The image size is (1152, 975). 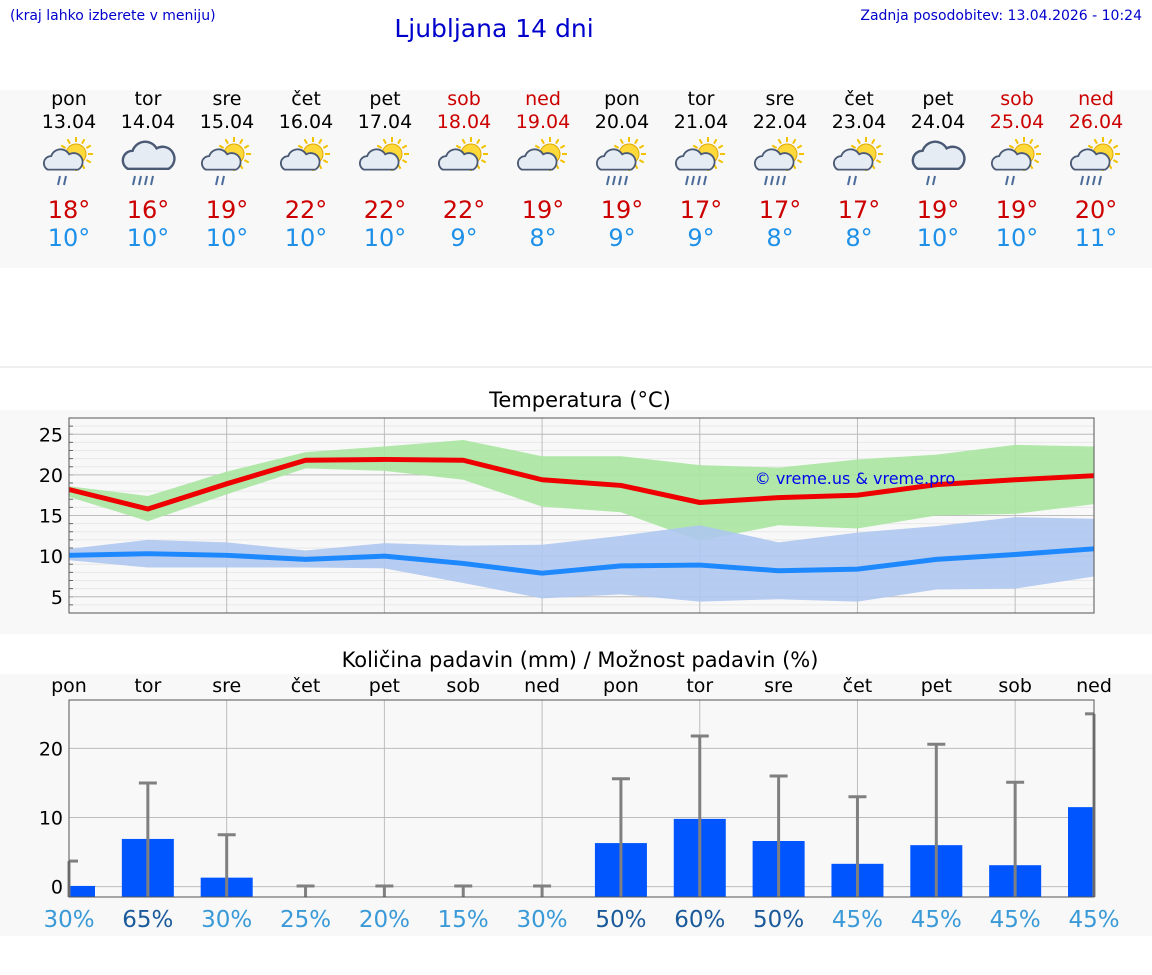 I want to click on min-temperature-line, so click(x=581, y=561).